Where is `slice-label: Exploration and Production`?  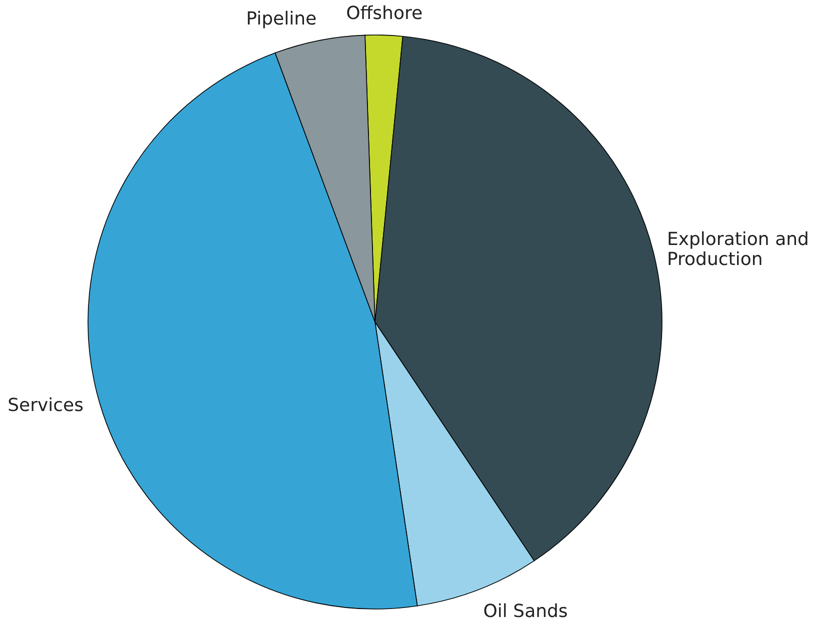 slice-label: Exploration and Production is located at coordinates (737, 249).